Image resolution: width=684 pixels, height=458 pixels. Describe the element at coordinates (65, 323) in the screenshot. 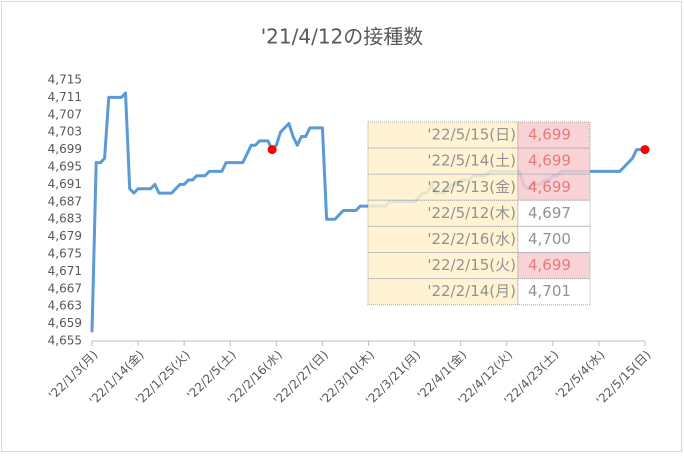

I see `y-tick-label: 4,659` at that location.